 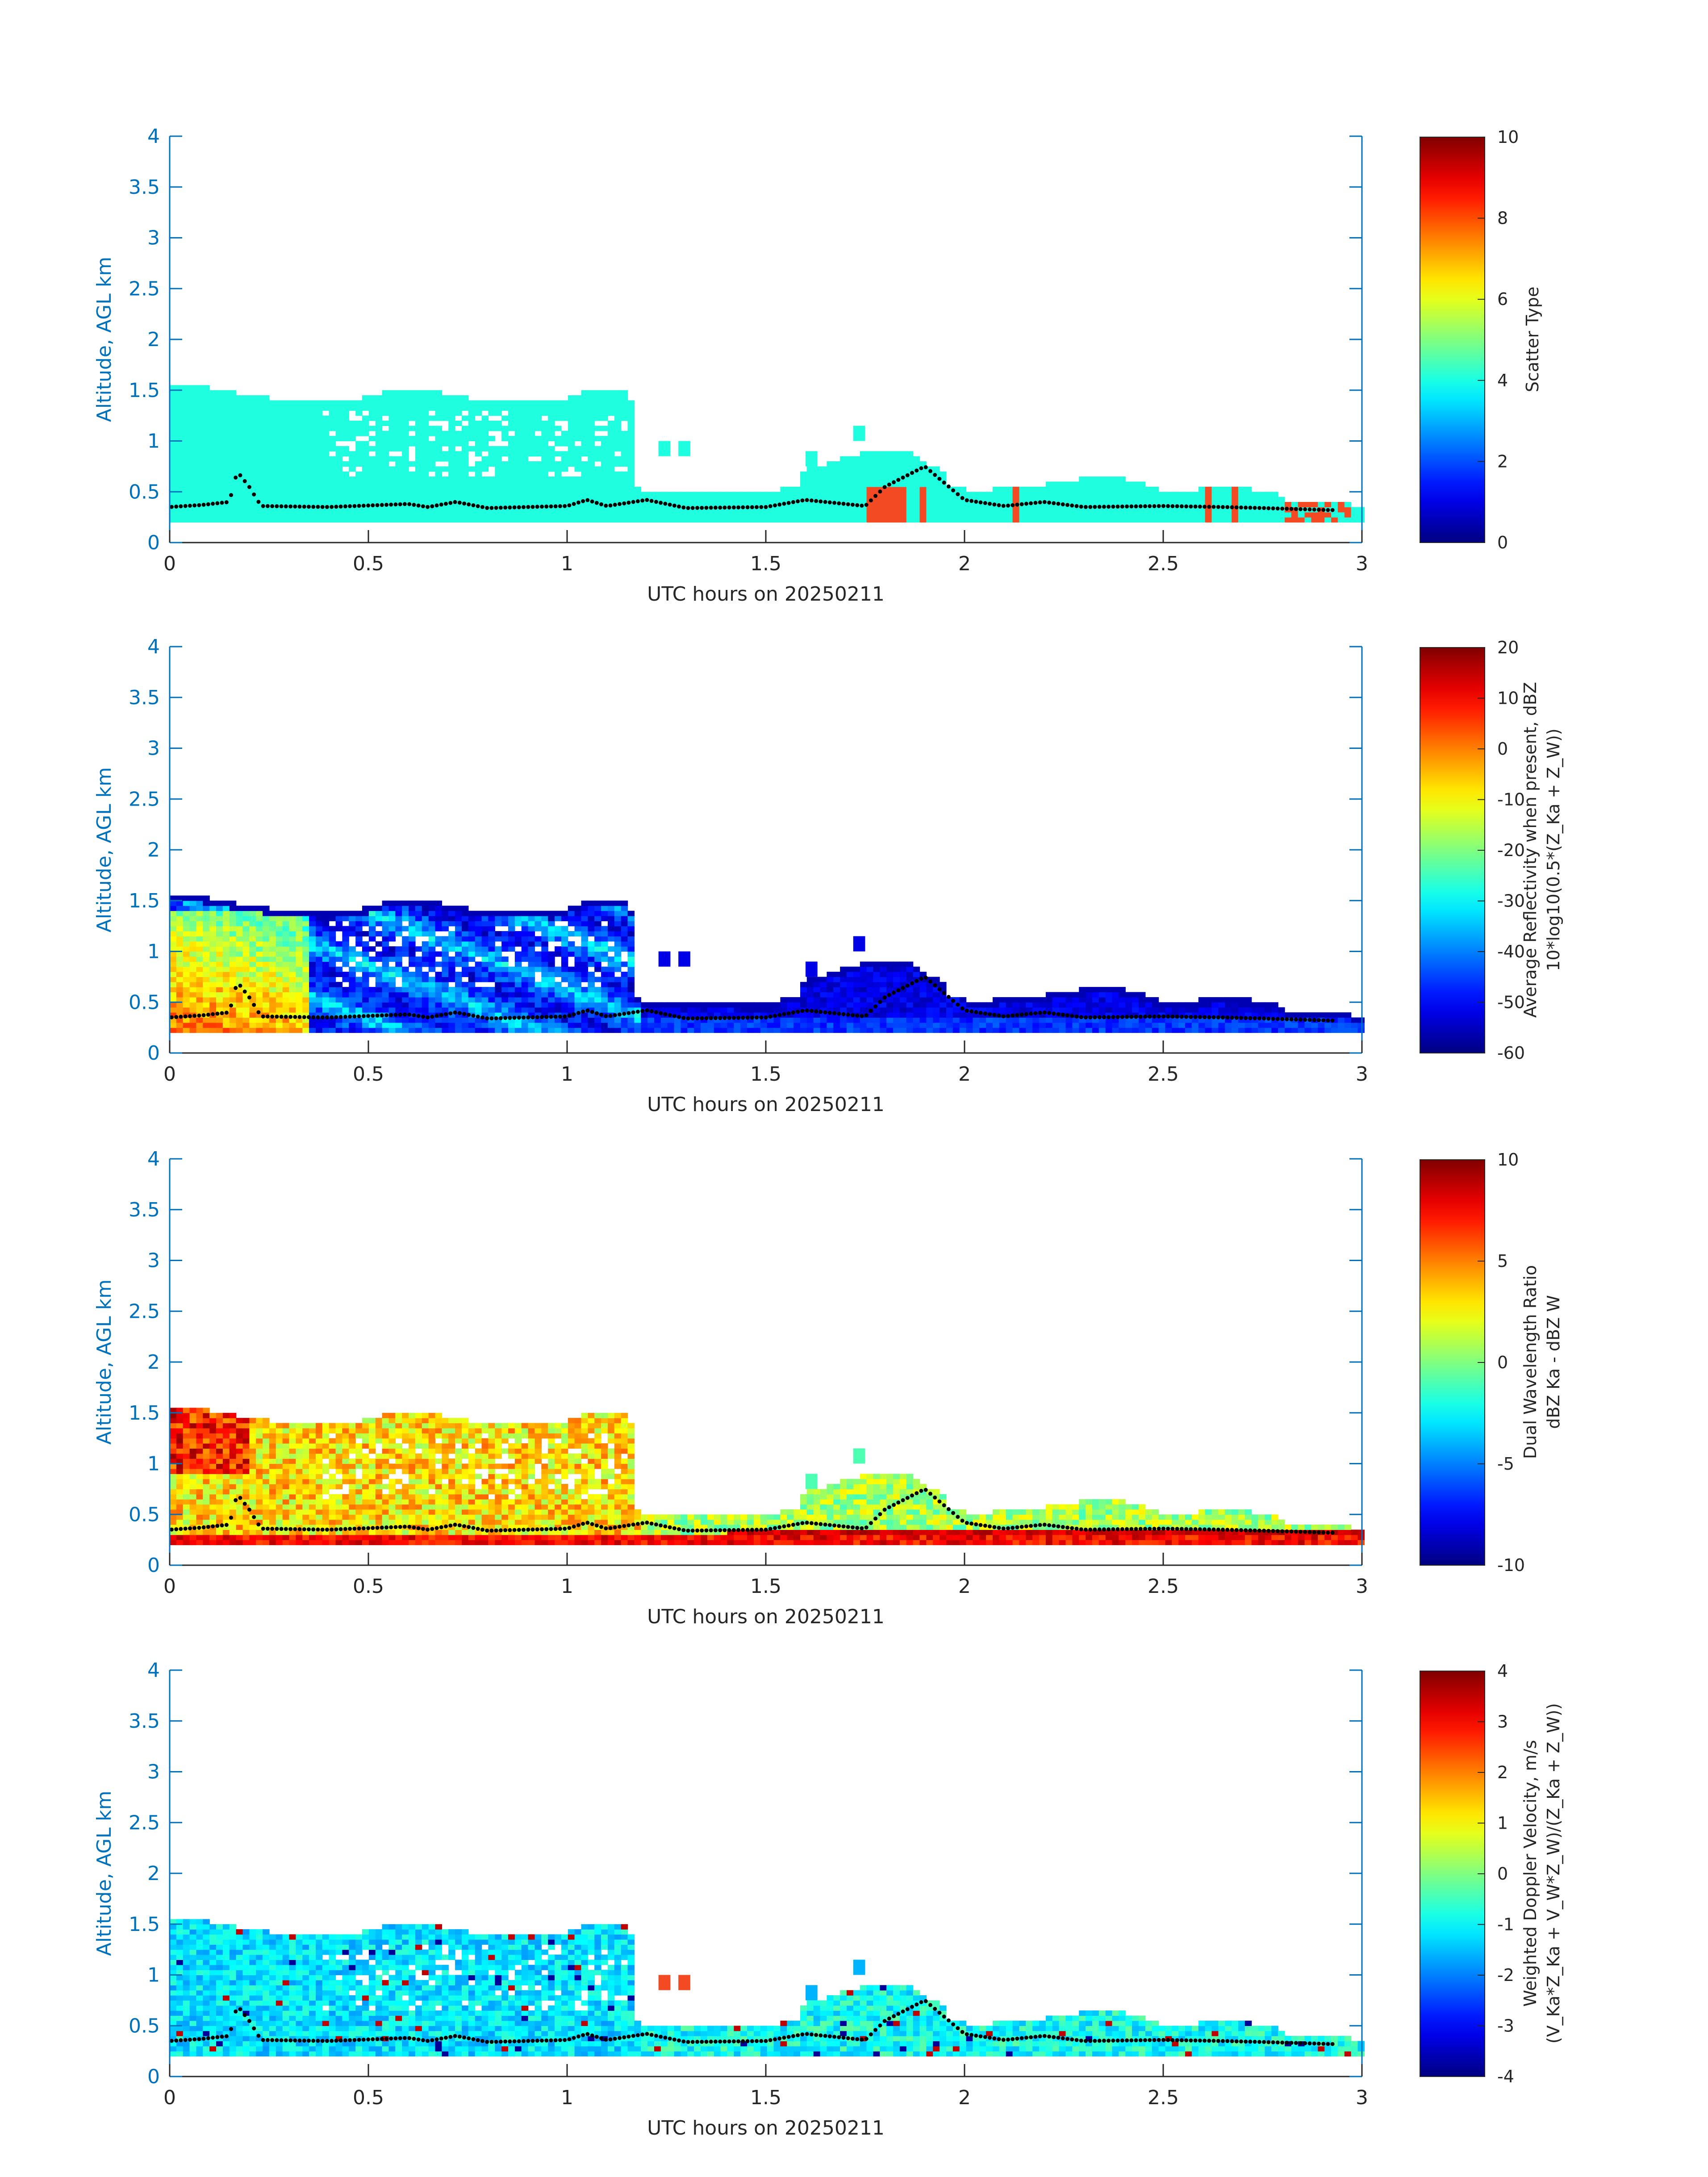 What do you see at coordinates (169, 563) in the screenshot?
I see `x-tick-label: 0` at bounding box center [169, 563].